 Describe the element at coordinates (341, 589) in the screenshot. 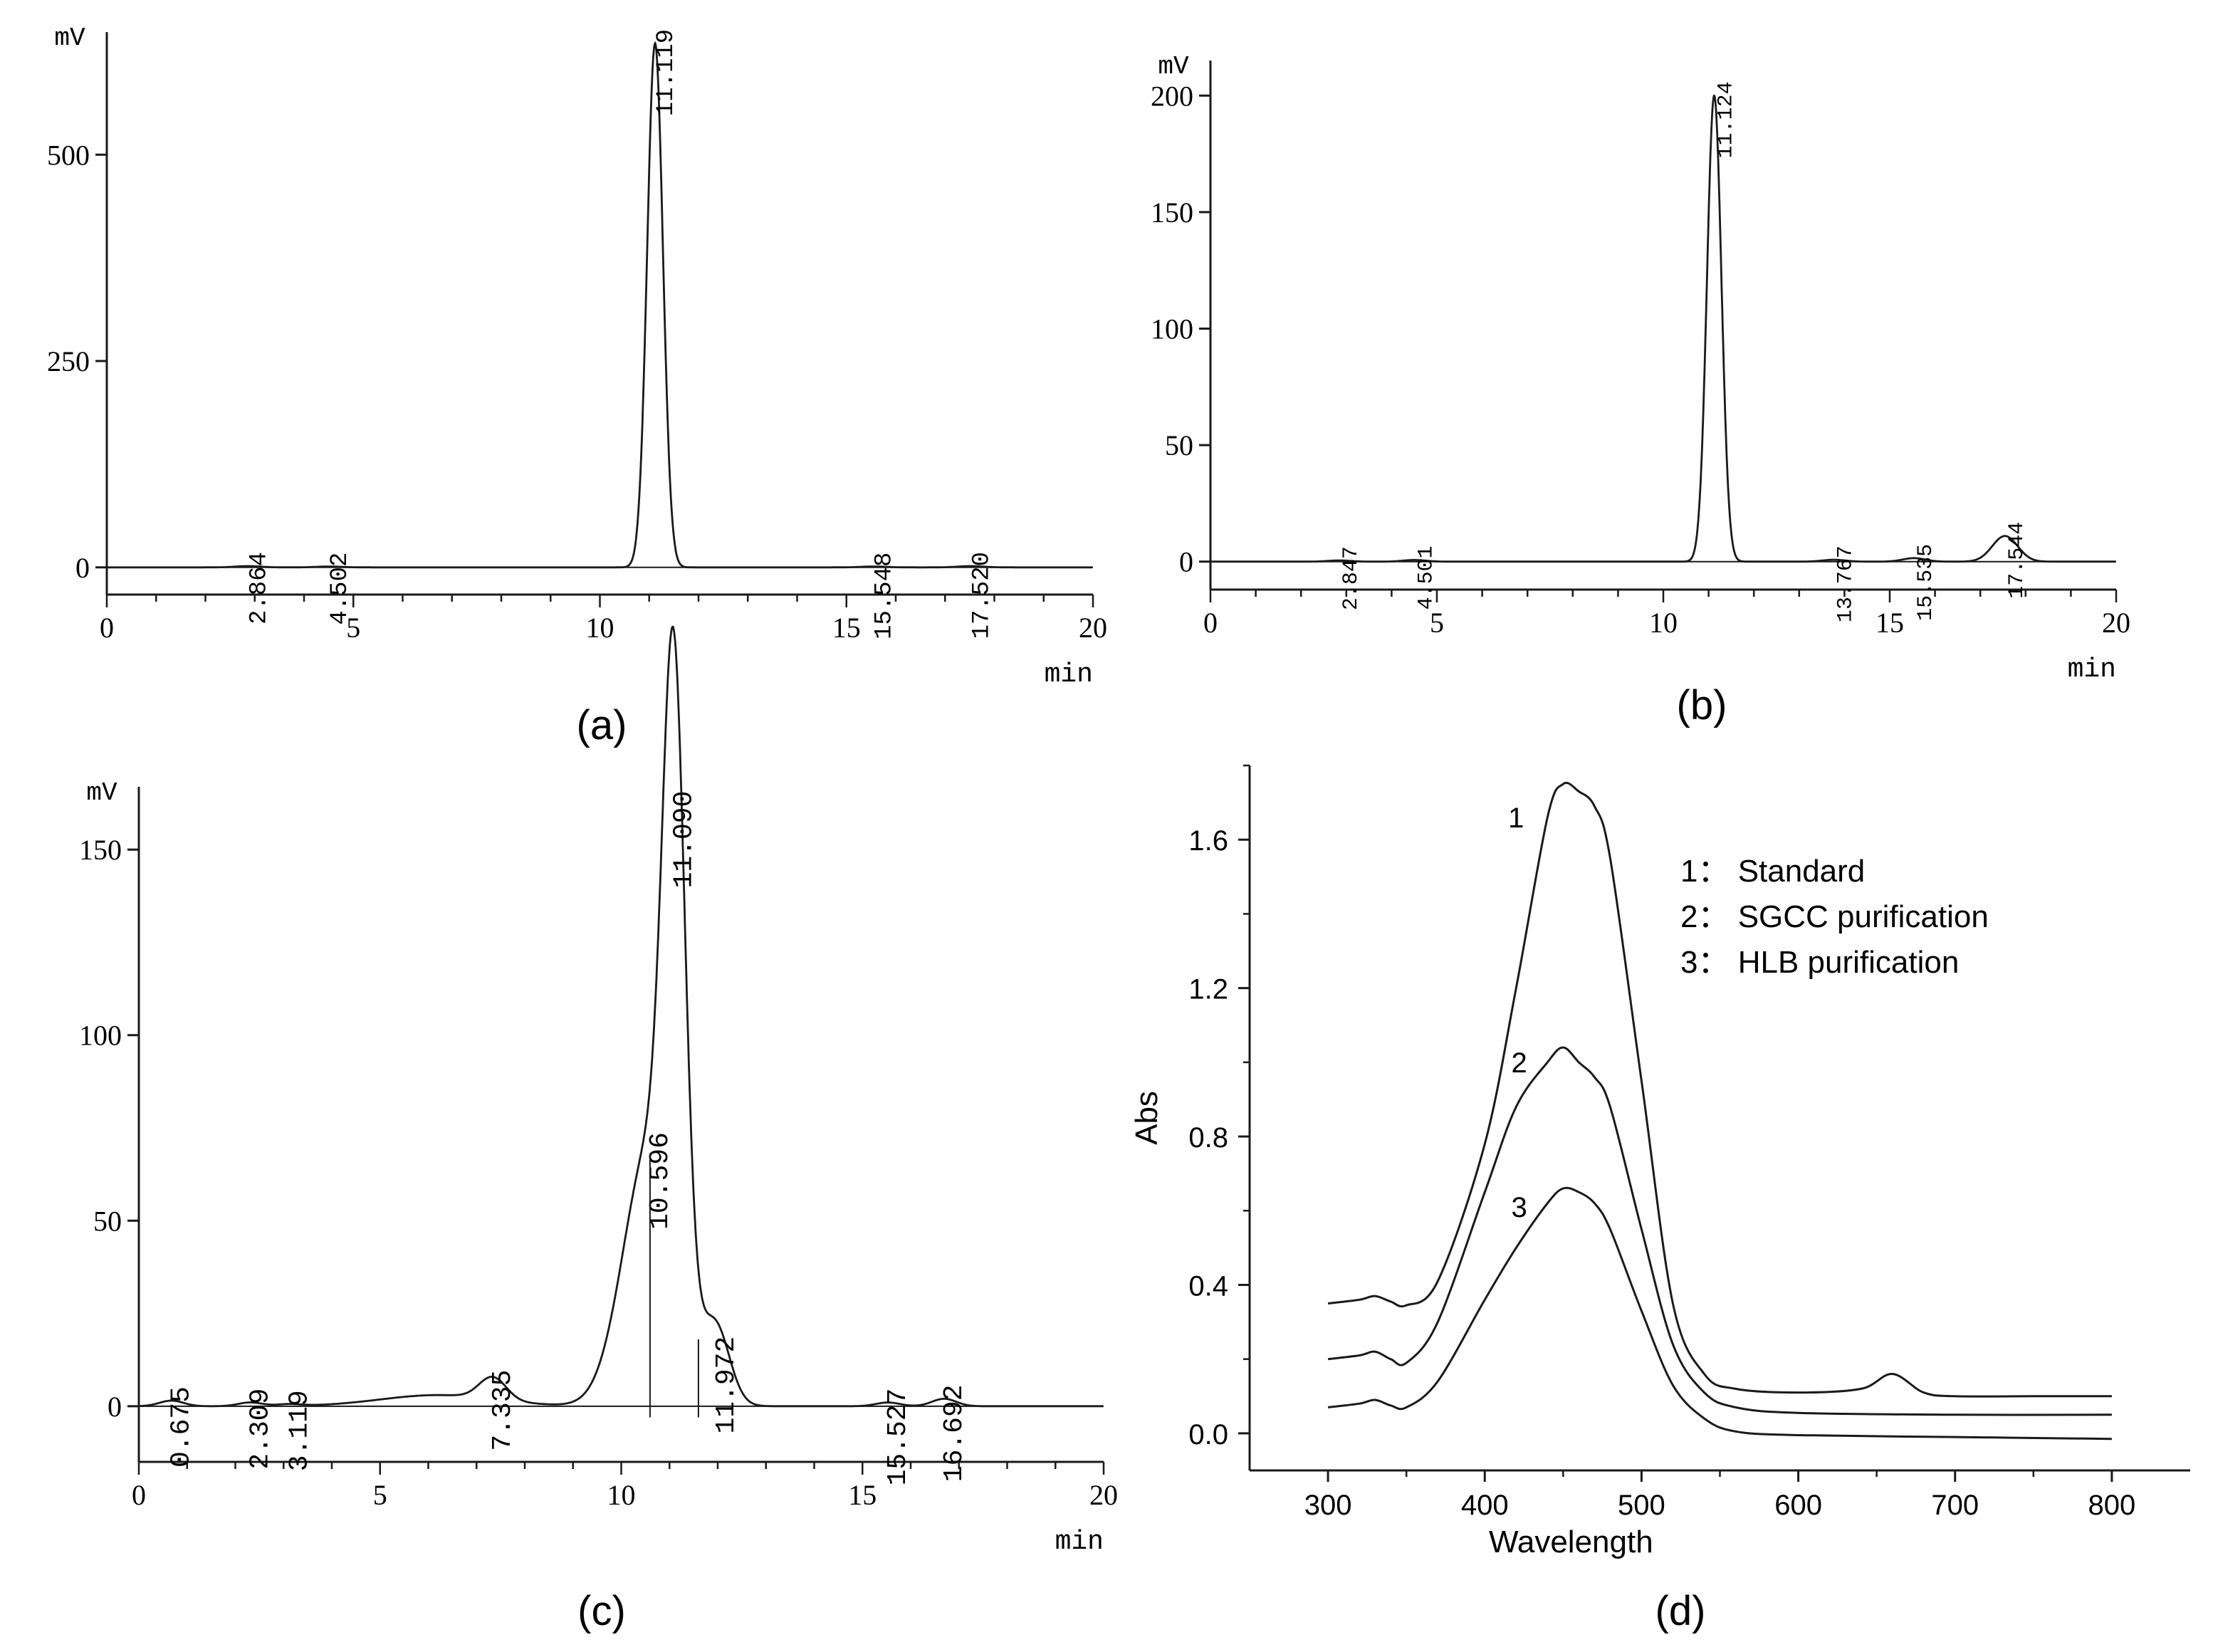

I see `peak-label: 4.502` at that location.